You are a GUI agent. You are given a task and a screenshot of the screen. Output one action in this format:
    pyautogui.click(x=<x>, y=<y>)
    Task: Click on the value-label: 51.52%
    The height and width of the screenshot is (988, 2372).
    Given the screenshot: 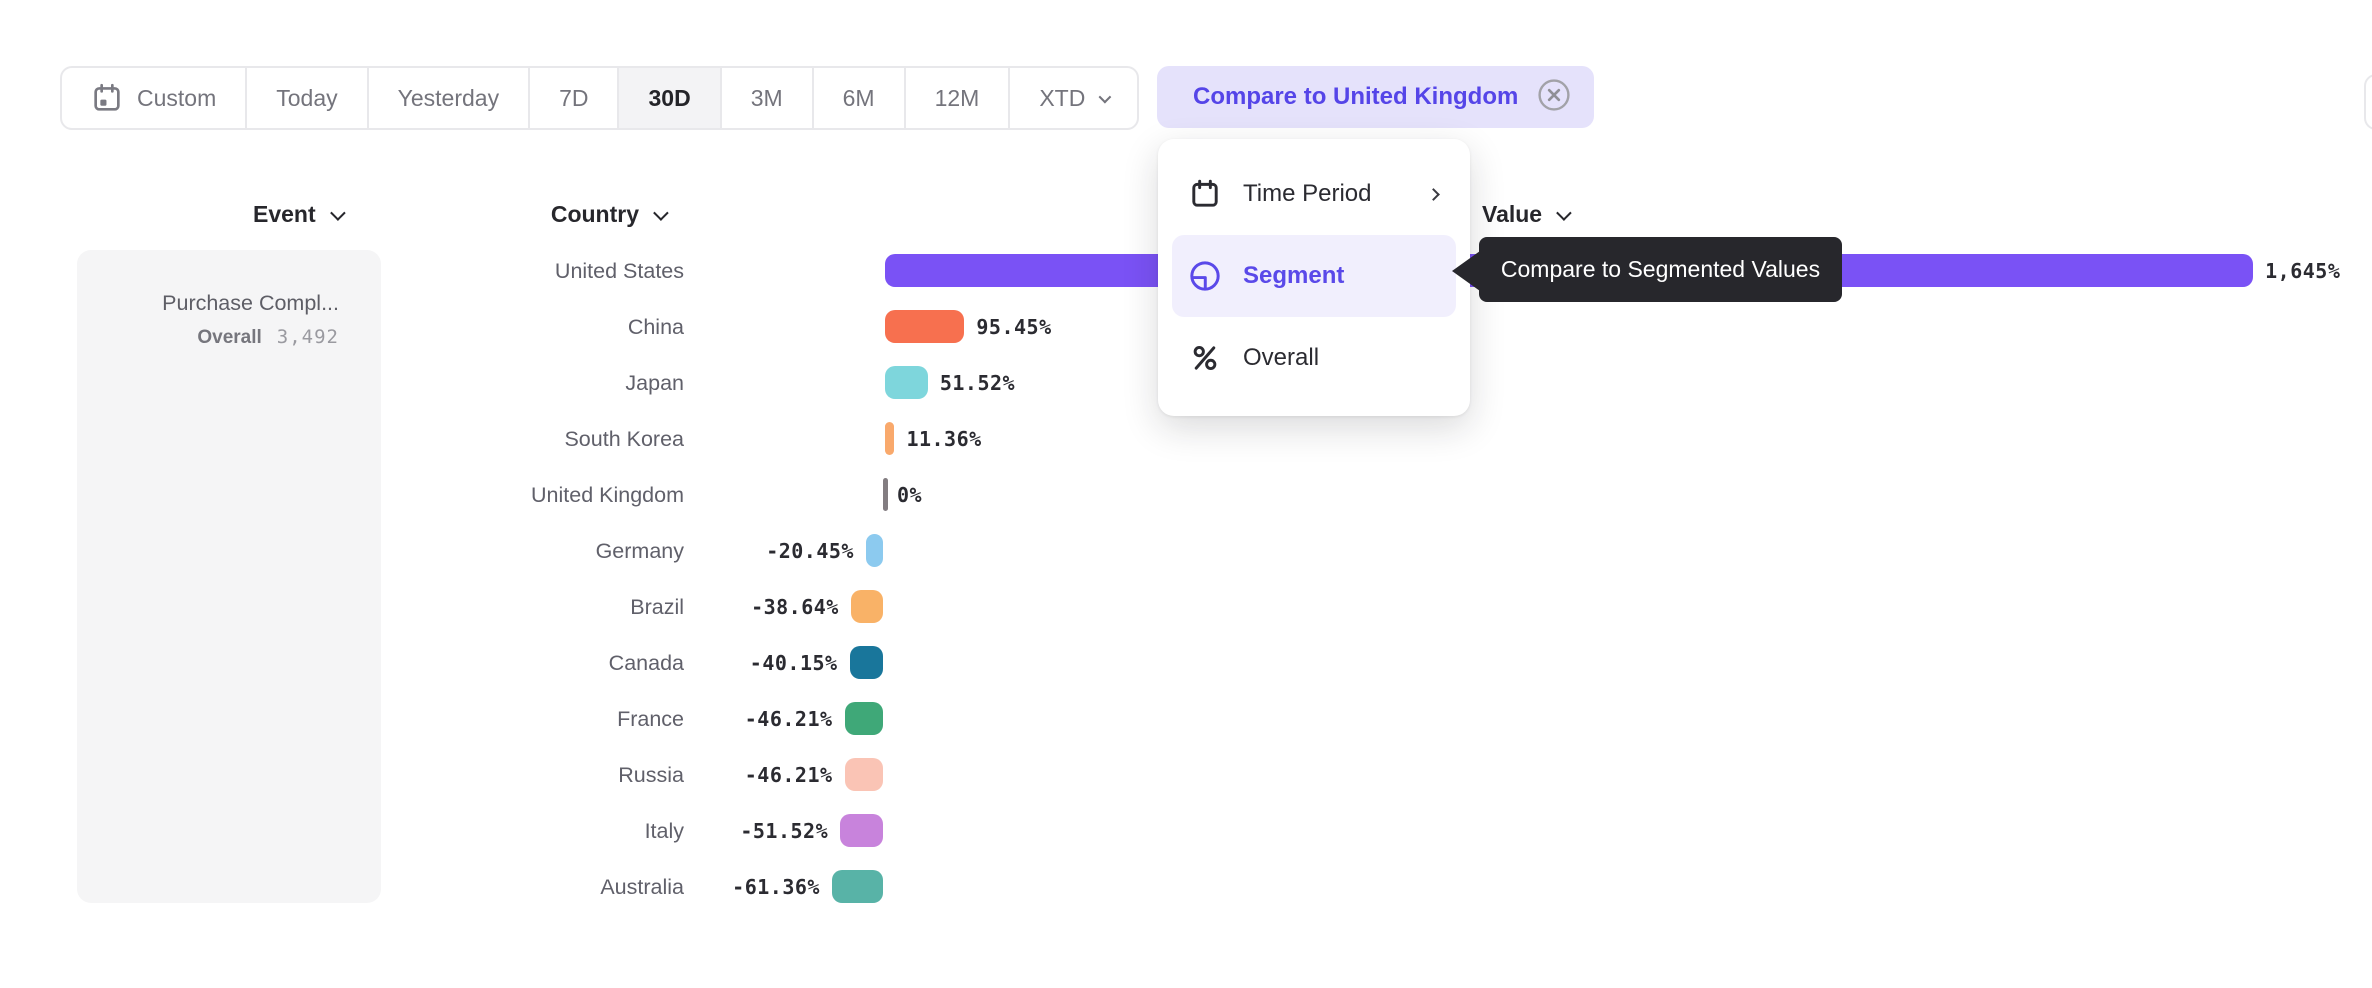 What is the action you would take?
    pyautogui.click(x=977, y=383)
    